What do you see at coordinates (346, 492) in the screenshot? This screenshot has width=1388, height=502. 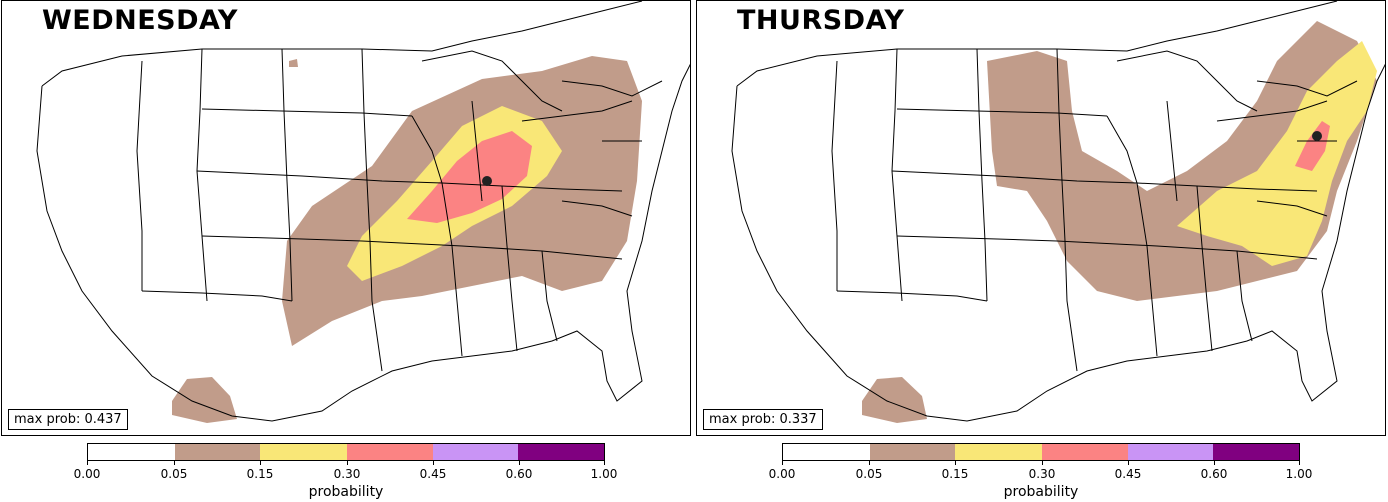 I see `wednesday-colorbar-label: probability` at bounding box center [346, 492].